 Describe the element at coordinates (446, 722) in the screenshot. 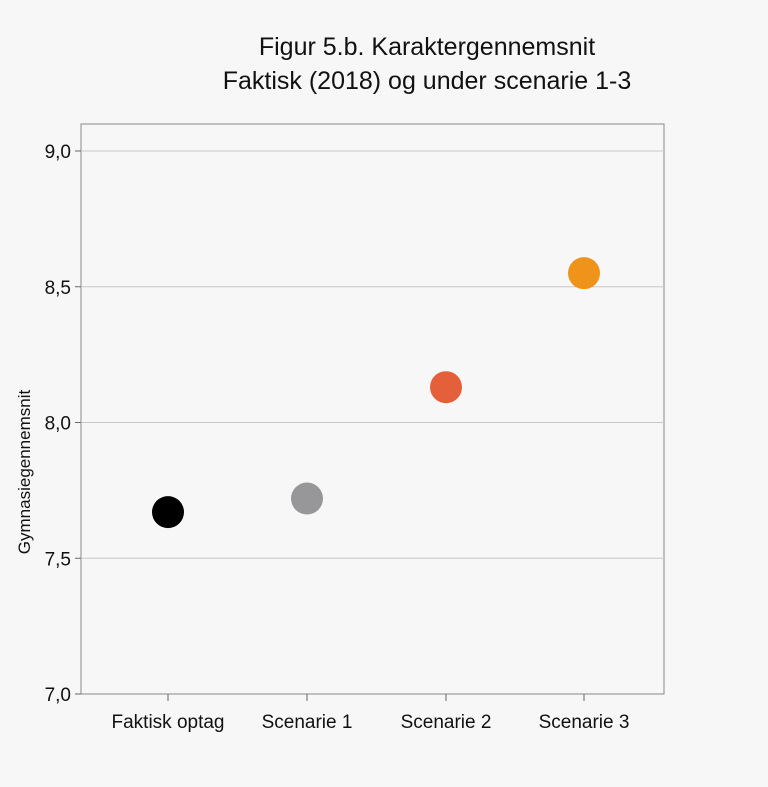

I see `x-tick-label: Scenarie 2` at that location.